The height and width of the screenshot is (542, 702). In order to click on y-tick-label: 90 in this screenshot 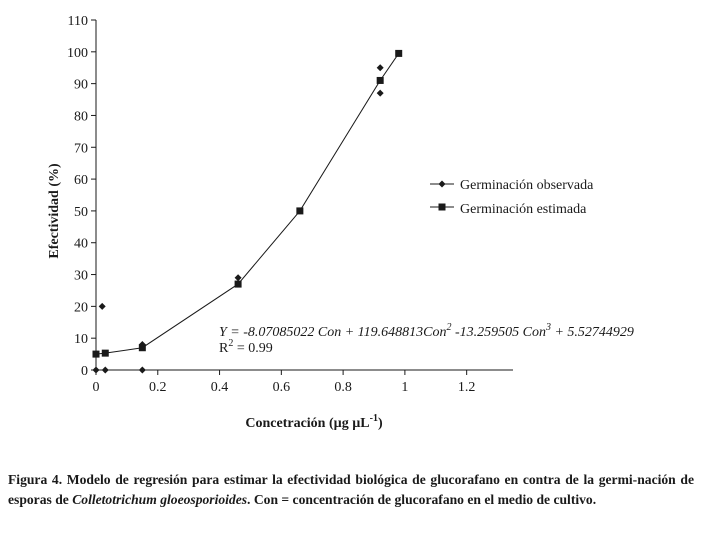, I will do `click(81, 85)`.